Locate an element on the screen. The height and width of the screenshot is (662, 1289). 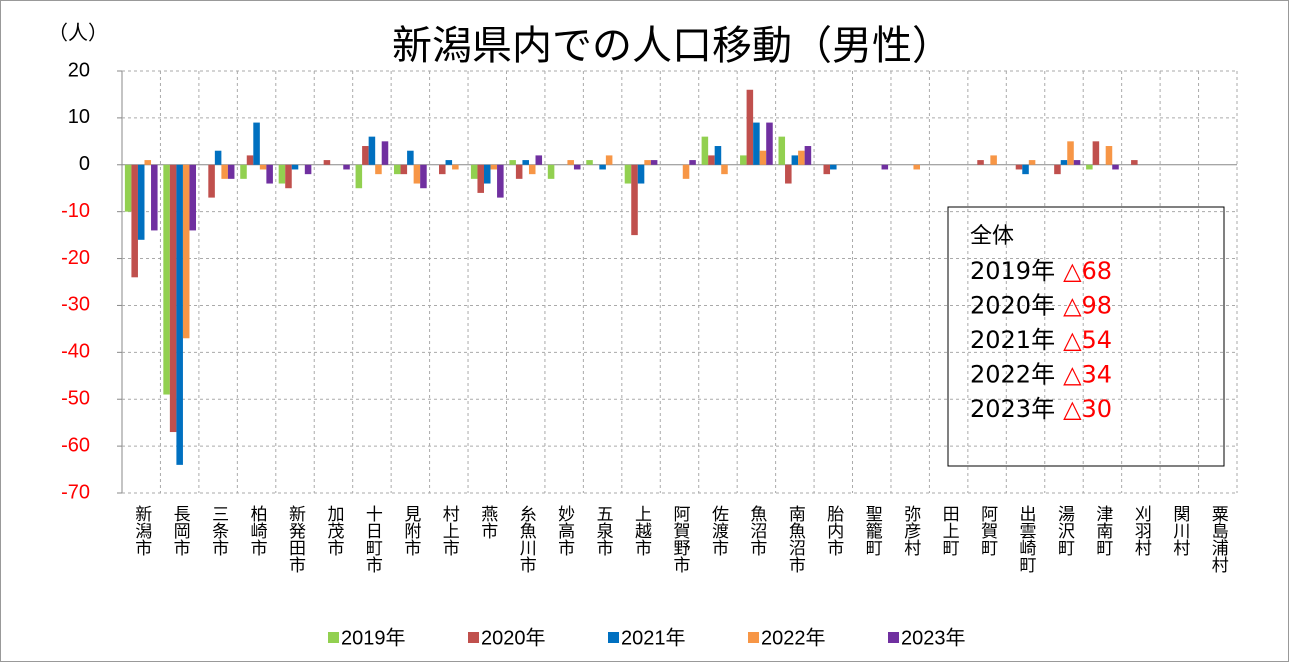
annotation-title: 全体 is located at coordinates (992, 236).